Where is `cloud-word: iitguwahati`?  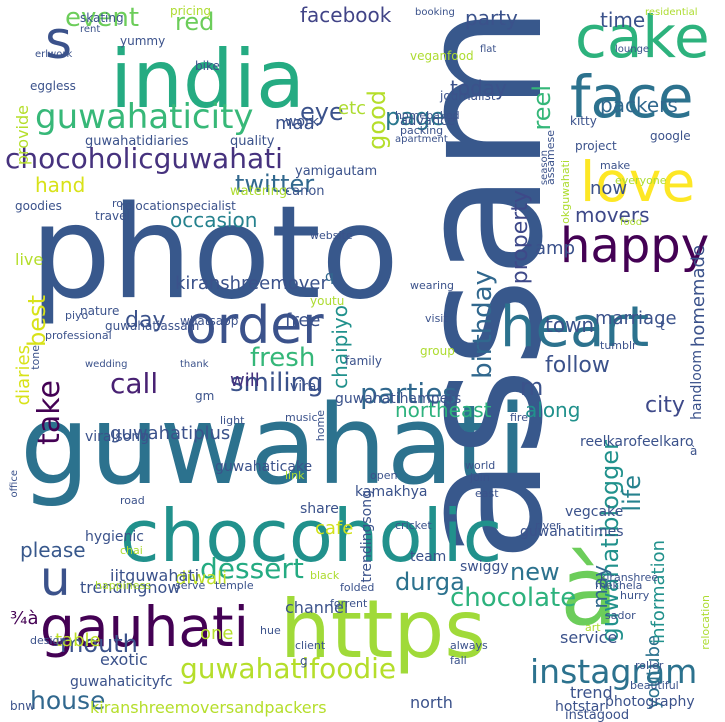
cloud-word: iitguwahati is located at coordinates (155, 575).